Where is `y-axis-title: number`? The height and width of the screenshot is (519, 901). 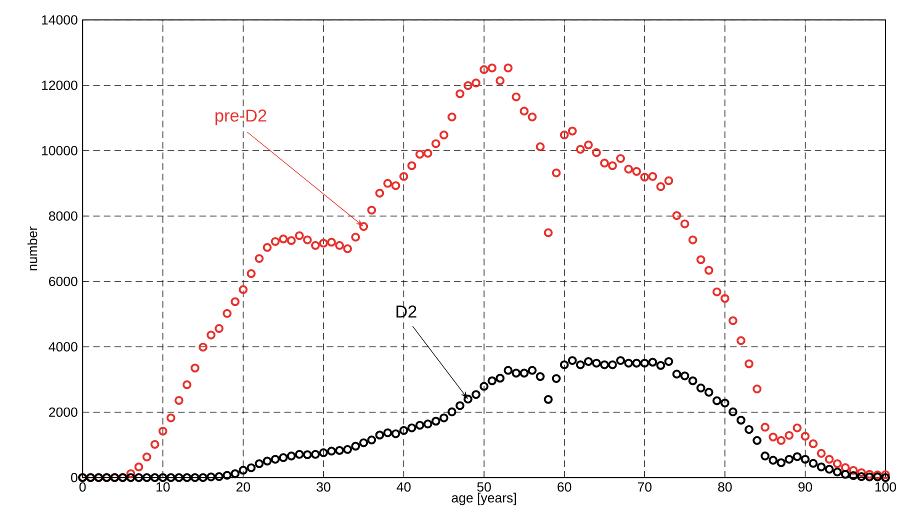 y-axis-title: number is located at coordinates (32, 248).